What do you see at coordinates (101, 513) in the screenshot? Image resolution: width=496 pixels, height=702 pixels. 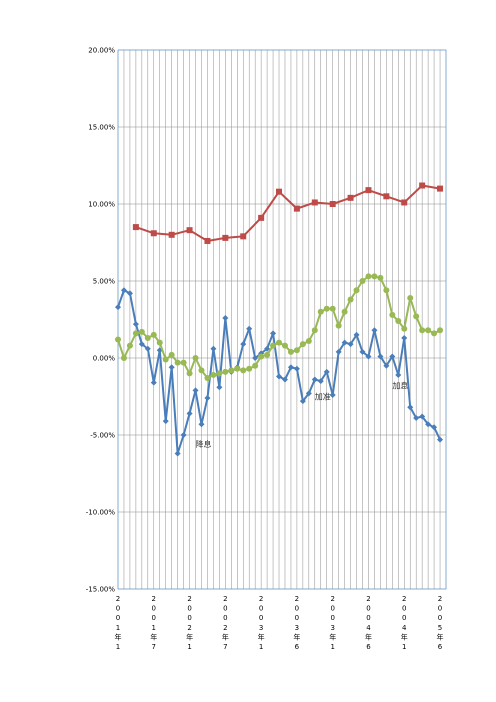 I see `y-tick-label: -10.00%` at bounding box center [101, 513].